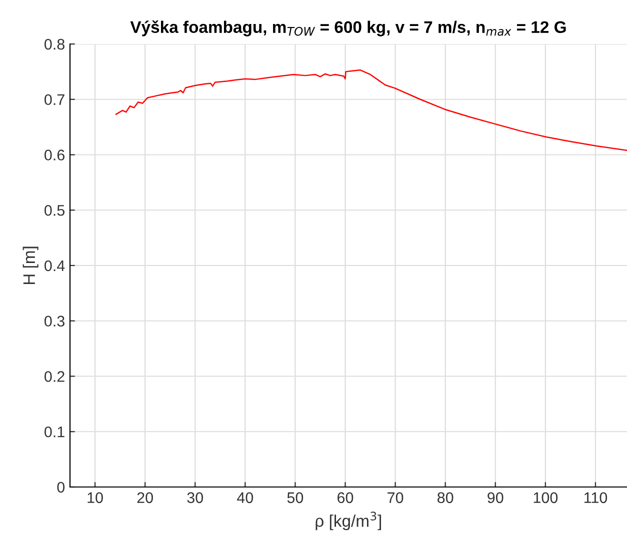 This screenshot has height=546, width=627. What do you see at coordinates (61, 487) in the screenshot?
I see `y-tick-label: 0` at bounding box center [61, 487].